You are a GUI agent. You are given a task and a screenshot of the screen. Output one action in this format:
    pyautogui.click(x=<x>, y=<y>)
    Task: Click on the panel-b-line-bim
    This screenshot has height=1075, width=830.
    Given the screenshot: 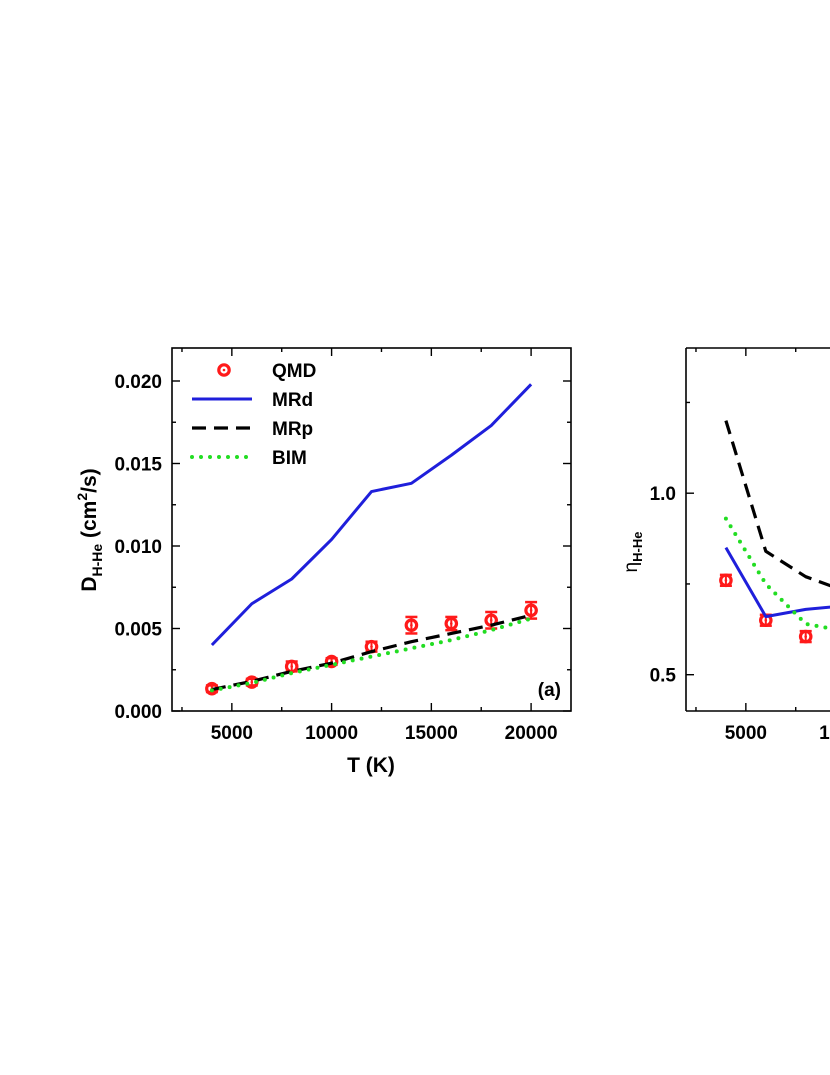 What is the action you would take?
    pyautogui.click(x=776, y=573)
    